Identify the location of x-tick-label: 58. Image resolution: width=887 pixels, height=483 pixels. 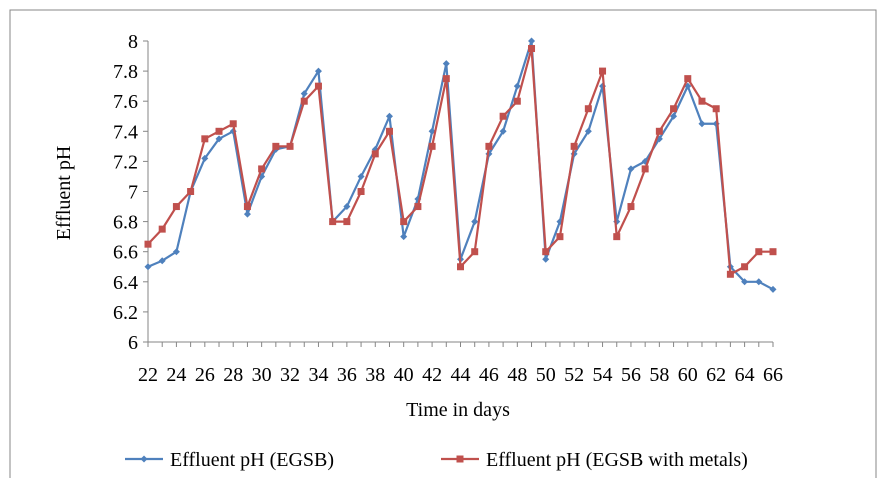
(659, 375).